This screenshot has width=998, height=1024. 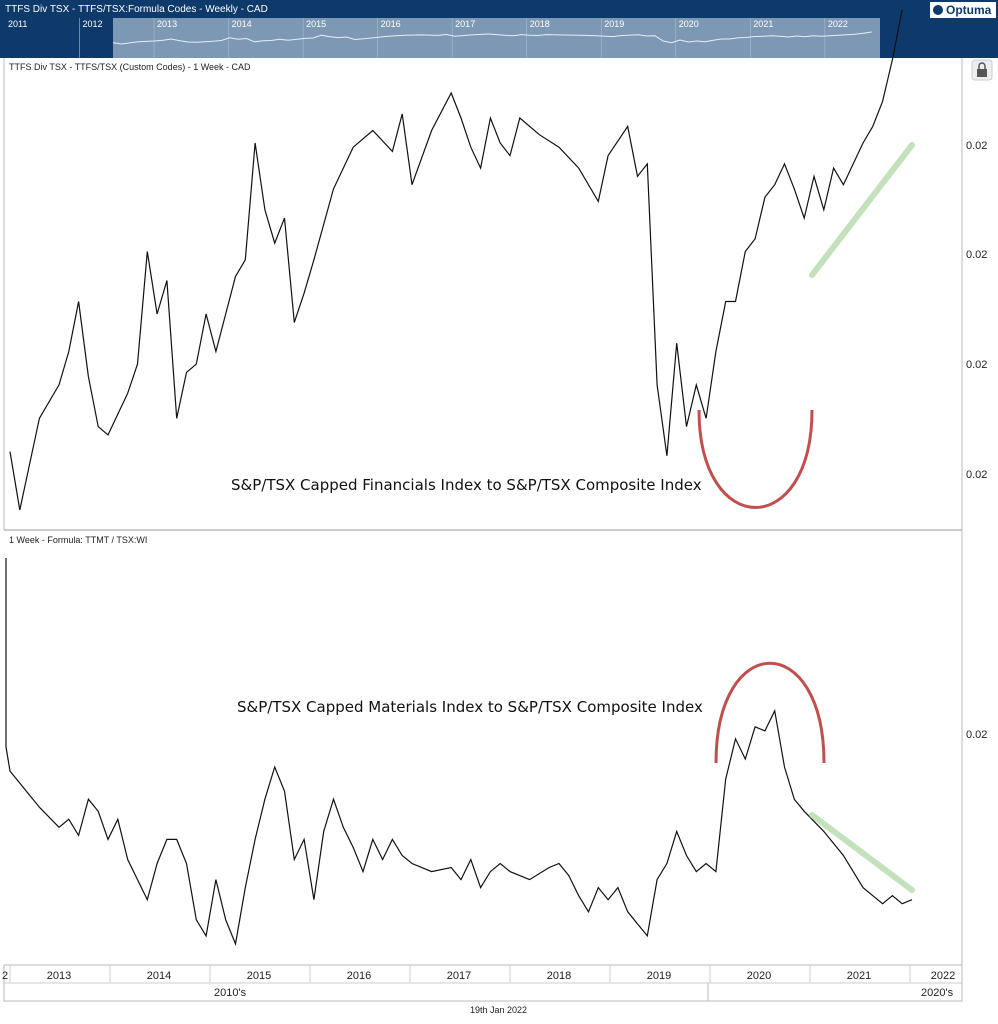 I want to click on navigator-year-label: 2021, so click(x=763, y=24).